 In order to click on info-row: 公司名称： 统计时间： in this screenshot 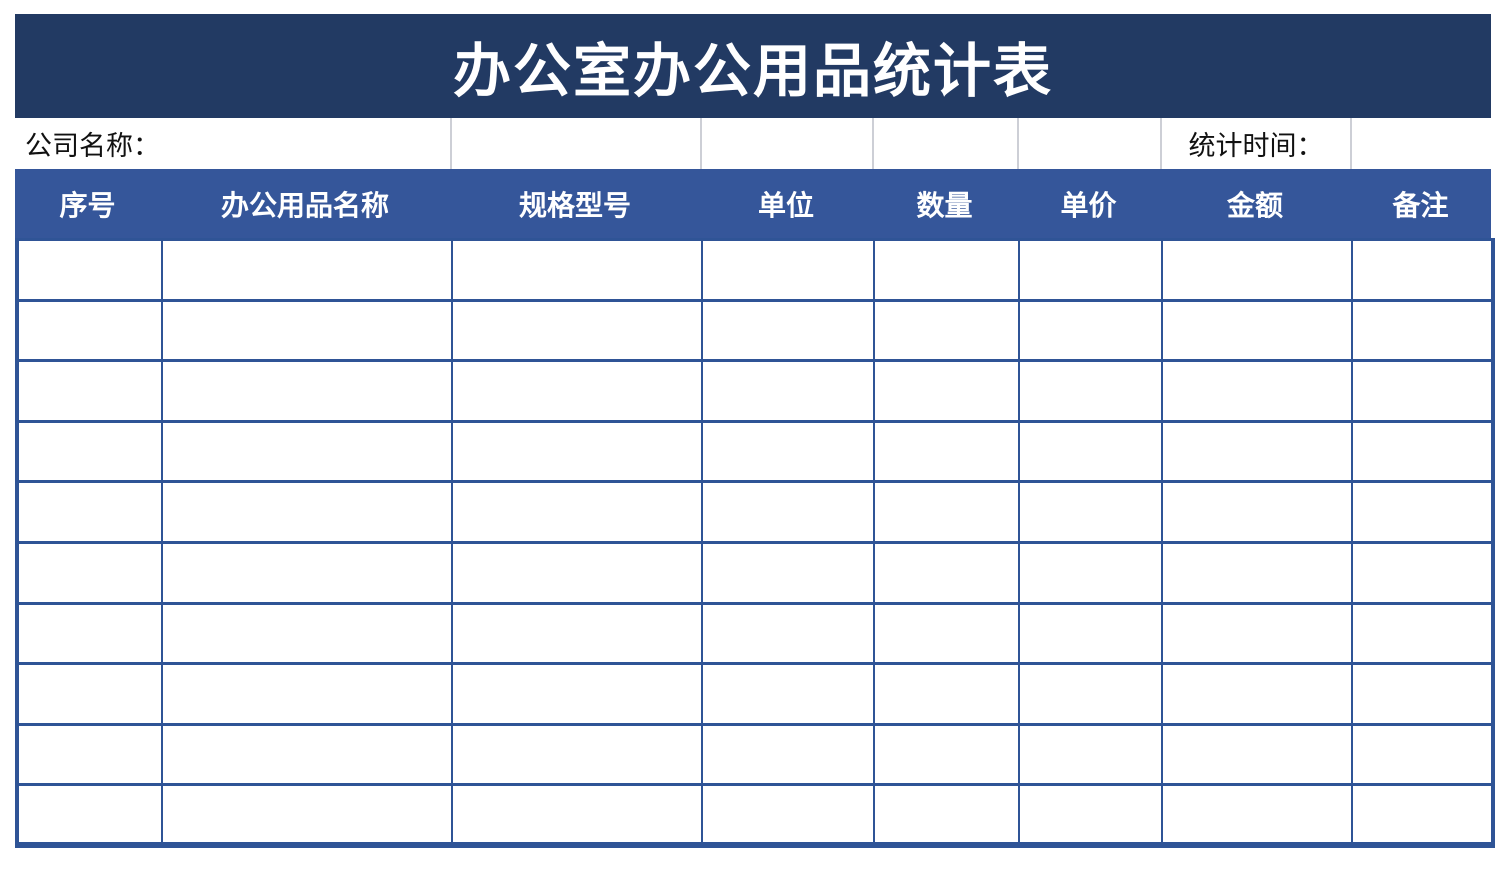, I will do `click(753, 143)`.